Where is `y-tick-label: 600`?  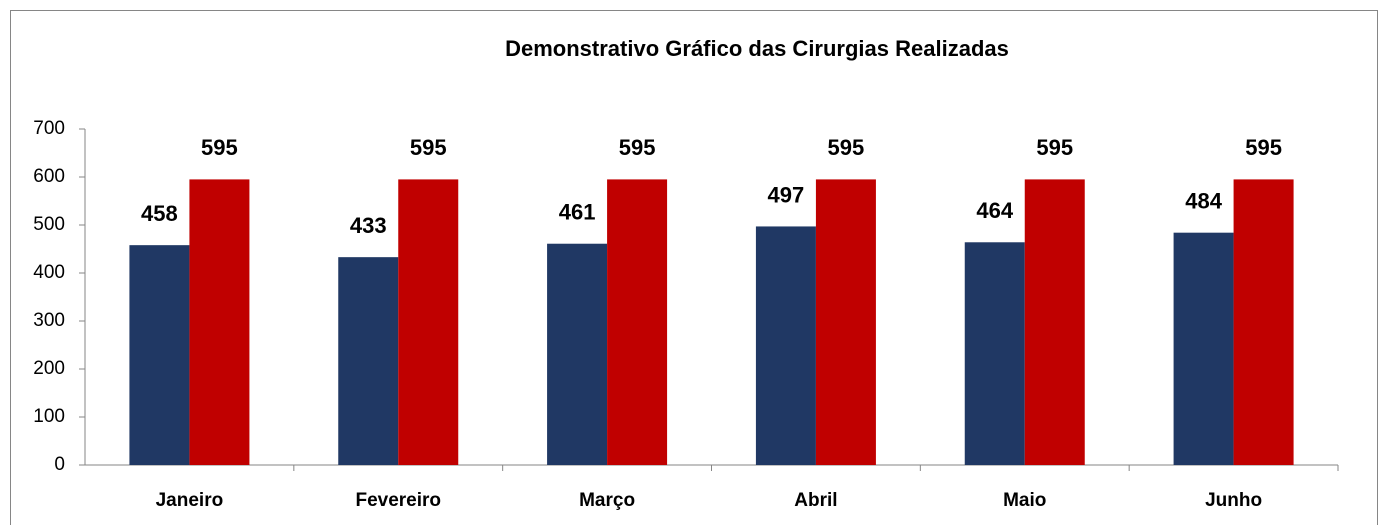 y-tick-label: 600 is located at coordinates (49, 176).